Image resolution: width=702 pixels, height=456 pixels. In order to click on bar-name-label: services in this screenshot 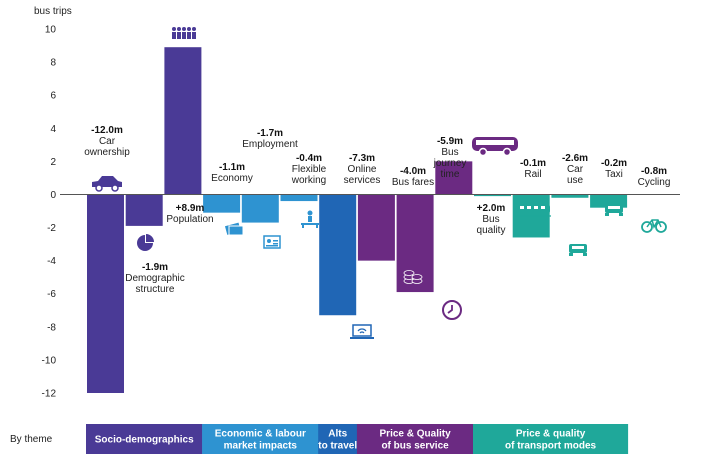, I will do `click(362, 180)`.